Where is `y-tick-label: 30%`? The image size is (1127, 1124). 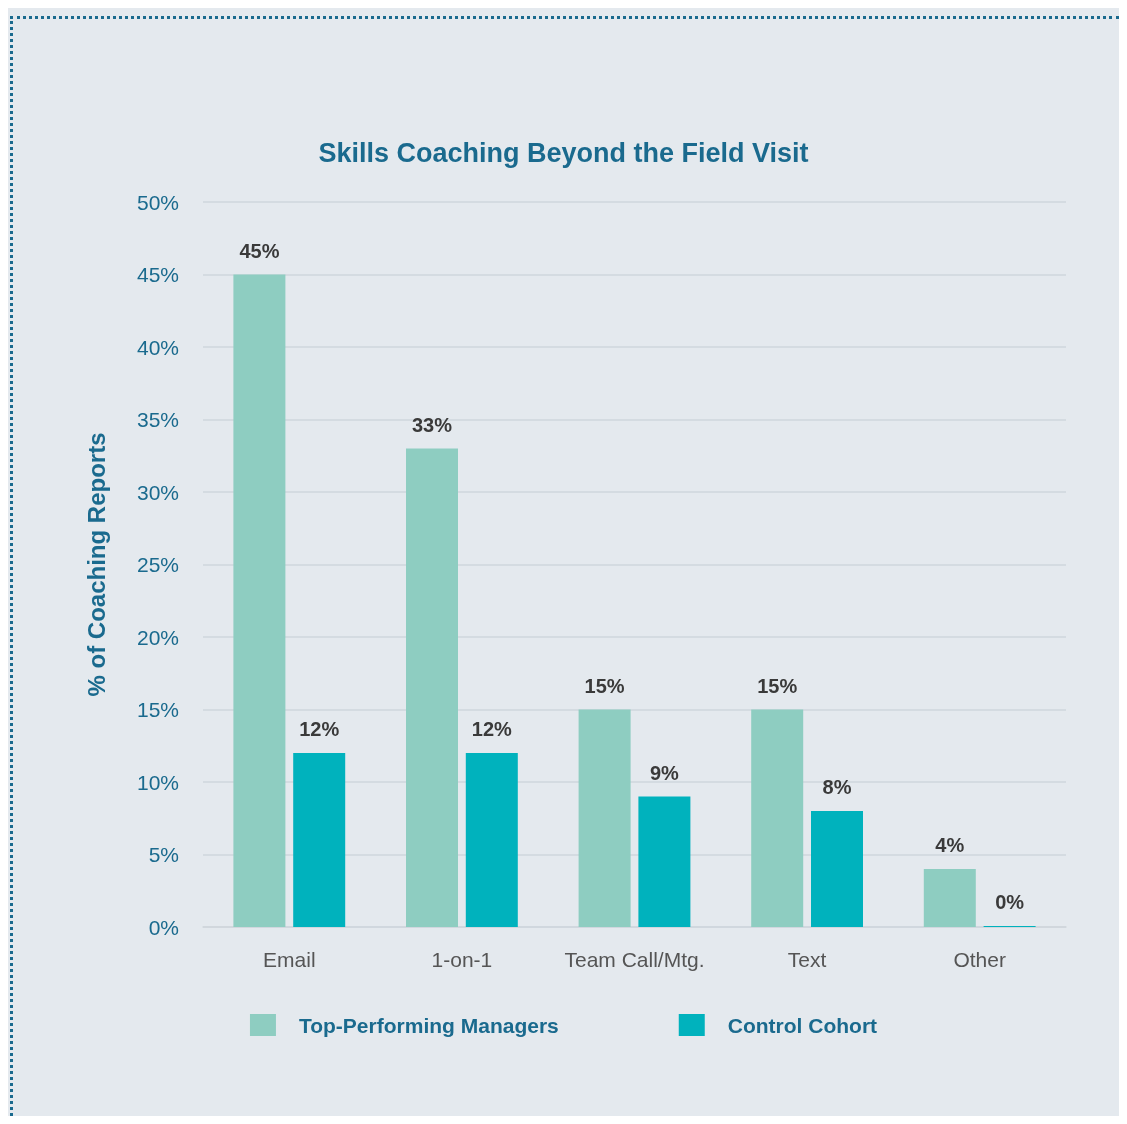 y-tick-label: 30% is located at coordinates (157, 492).